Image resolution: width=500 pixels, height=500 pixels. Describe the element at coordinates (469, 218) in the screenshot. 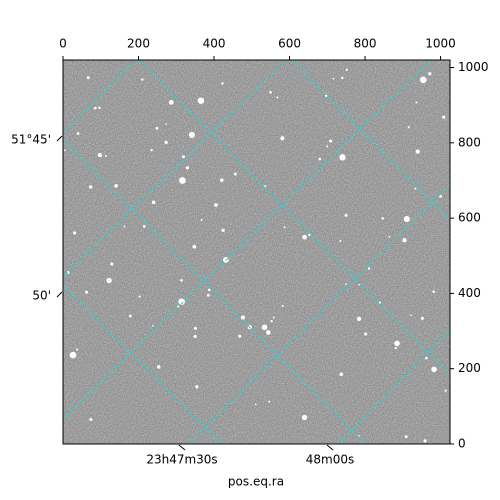

I see `y-tick-label: 600` at that location.